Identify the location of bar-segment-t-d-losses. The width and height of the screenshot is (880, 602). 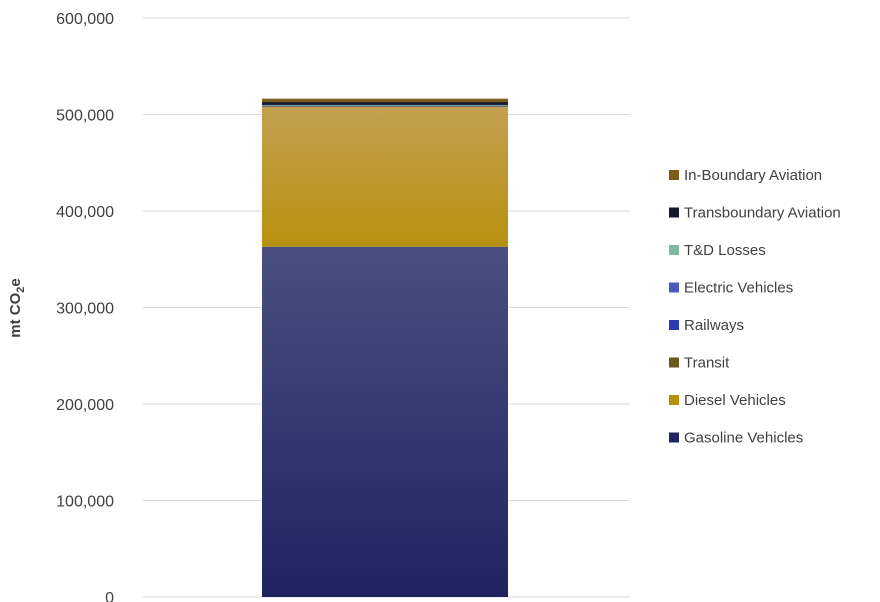
(385, 105).